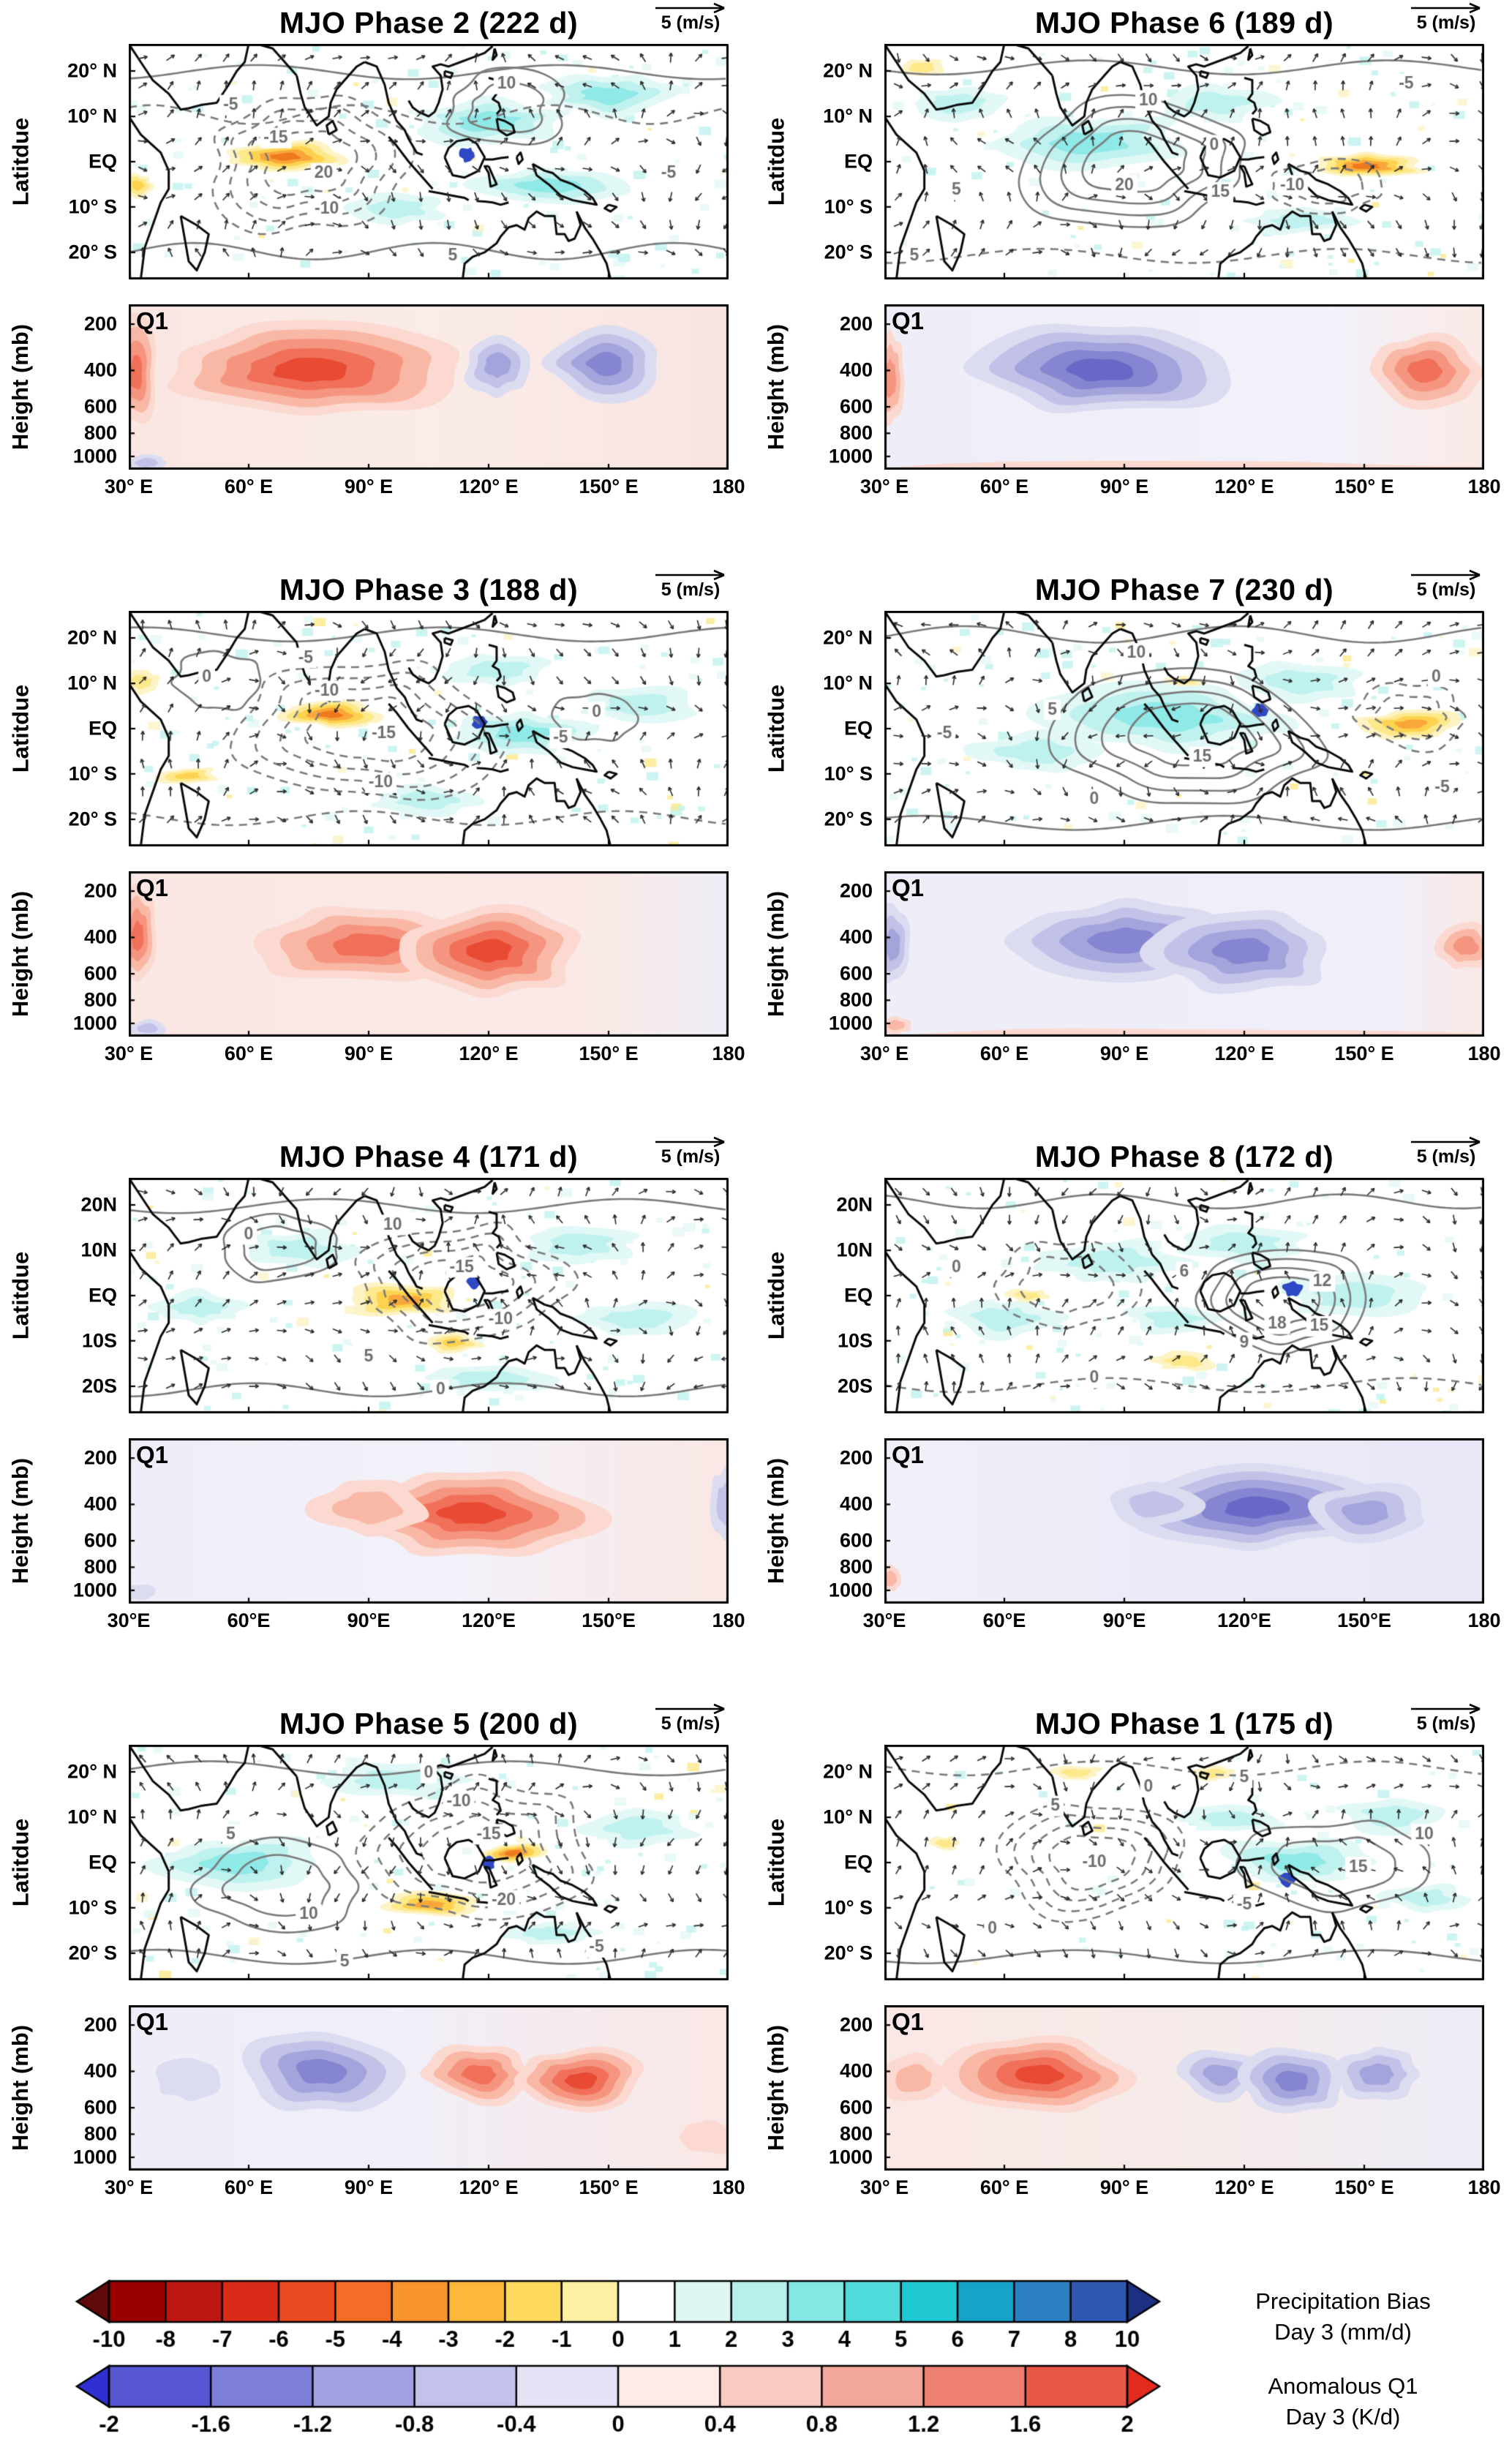  Describe the element at coordinates (1343, 2317) in the screenshot. I see `precip-colorbar-title: Precipitation Bias Day 3 (mm/d)` at that location.